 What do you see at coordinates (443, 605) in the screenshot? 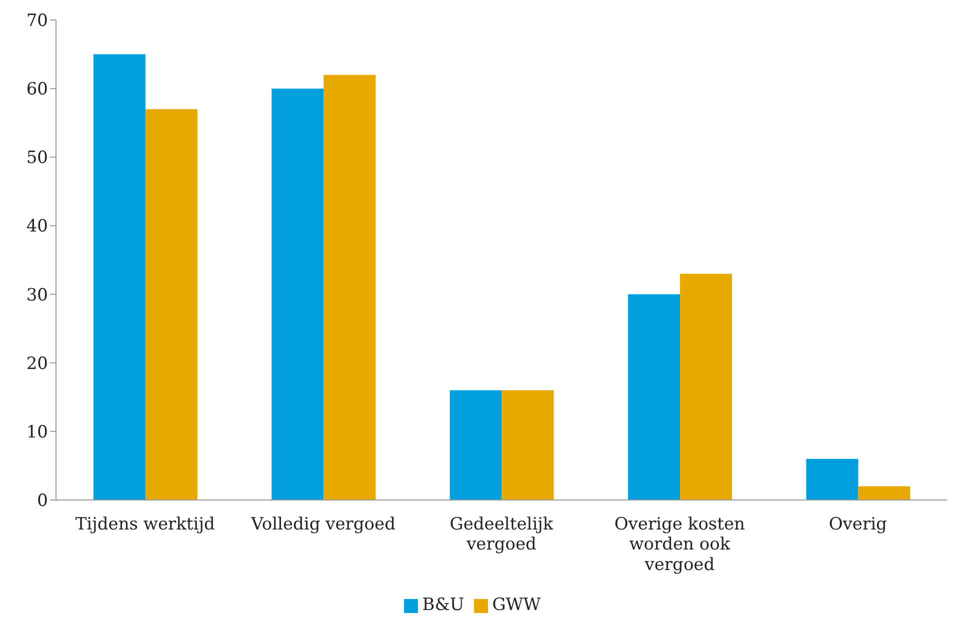
I see `legend-label: B&U` at bounding box center [443, 605].